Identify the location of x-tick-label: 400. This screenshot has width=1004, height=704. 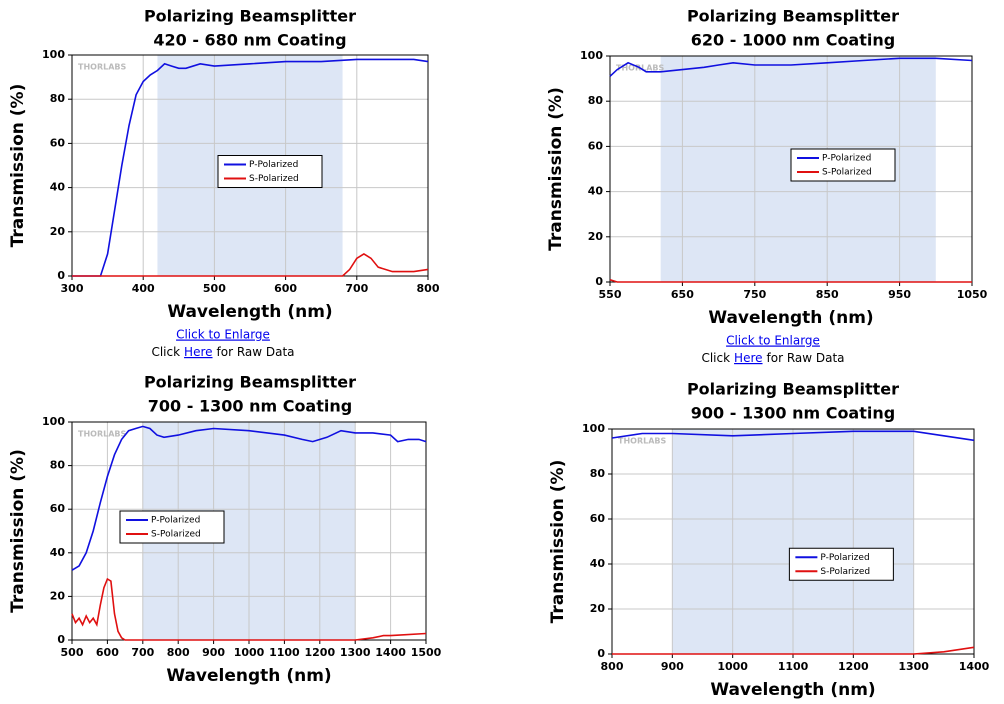
(143, 288).